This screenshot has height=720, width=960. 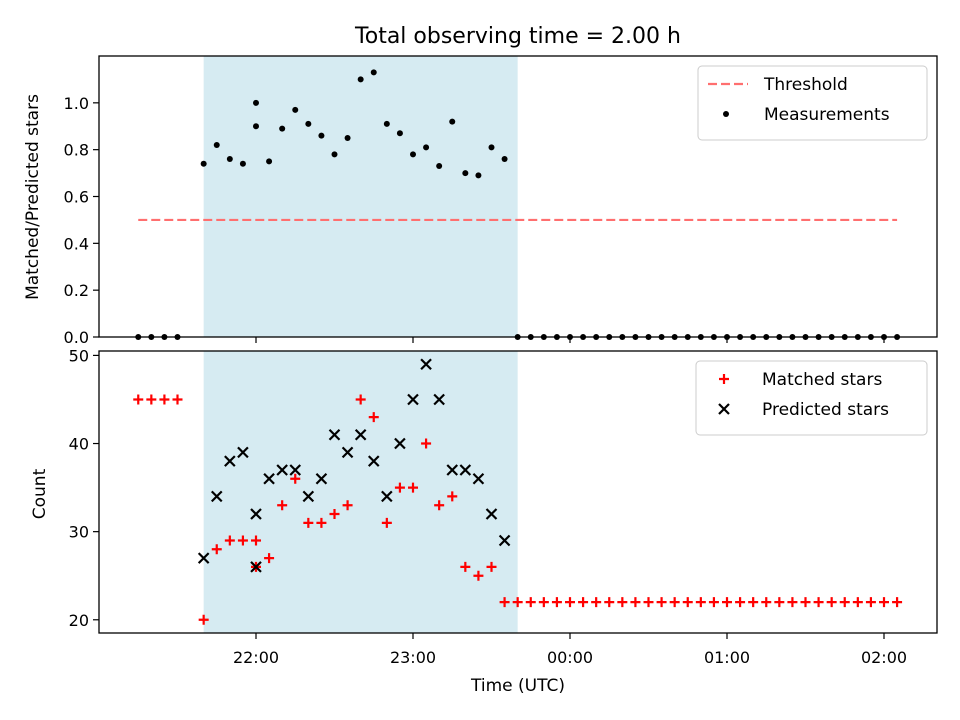 What do you see at coordinates (727, 657) in the screenshot?
I see `x-tick-label: 01:00` at bounding box center [727, 657].